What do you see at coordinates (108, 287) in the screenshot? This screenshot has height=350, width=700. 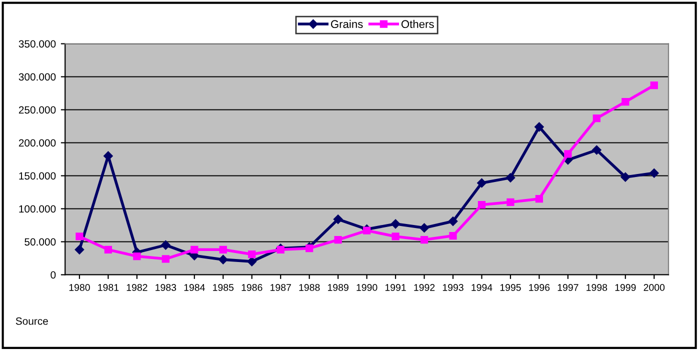 I see `x-tick-label: 1981` at bounding box center [108, 287].